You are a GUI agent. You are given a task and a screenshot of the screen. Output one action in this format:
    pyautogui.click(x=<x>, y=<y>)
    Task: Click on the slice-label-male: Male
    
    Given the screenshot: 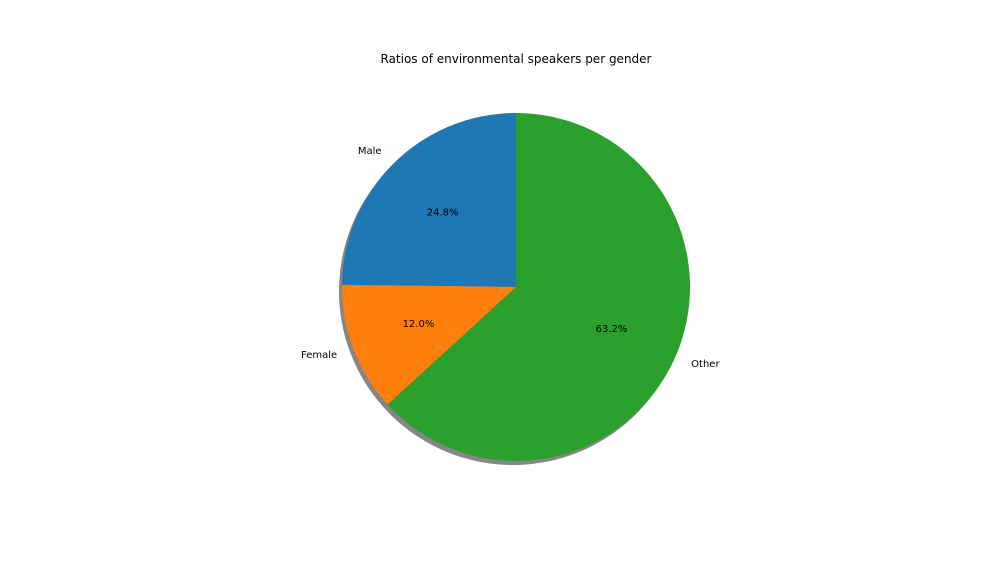 What is the action you would take?
    pyautogui.click(x=370, y=151)
    